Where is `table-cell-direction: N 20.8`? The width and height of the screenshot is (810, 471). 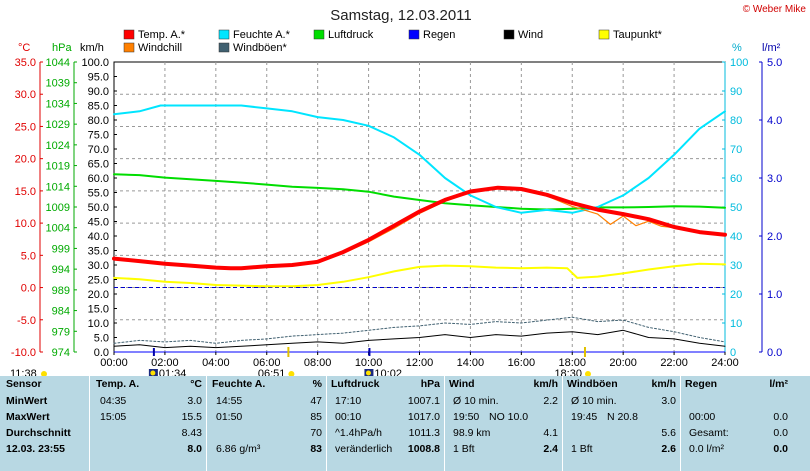 table-cell-direction: N 20.8 is located at coordinates (622, 417).